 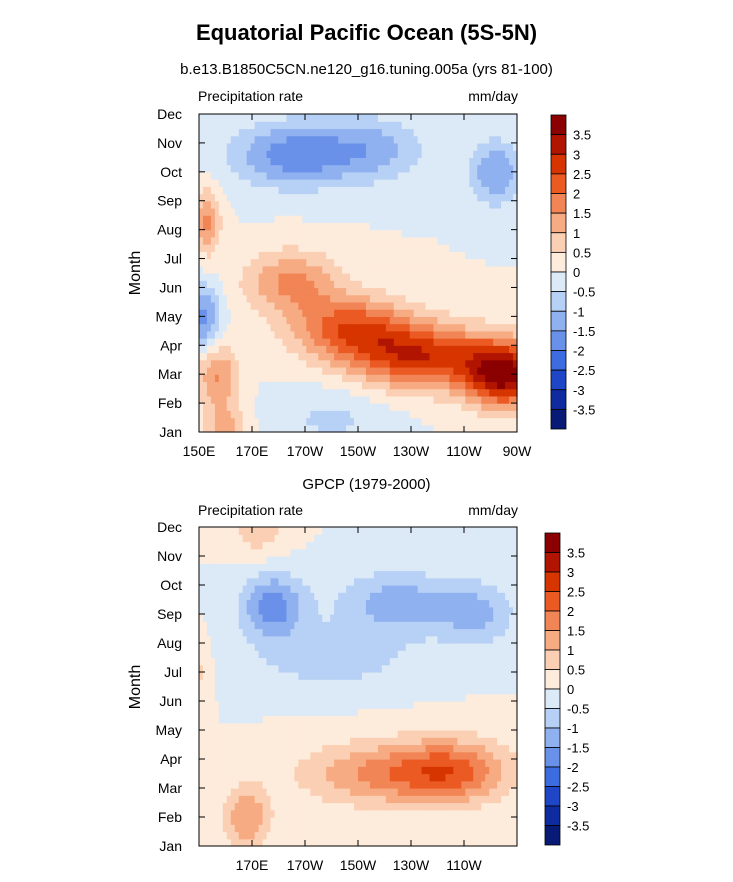 I want to click on x-tick-label: 130W, so click(x=411, y=451).